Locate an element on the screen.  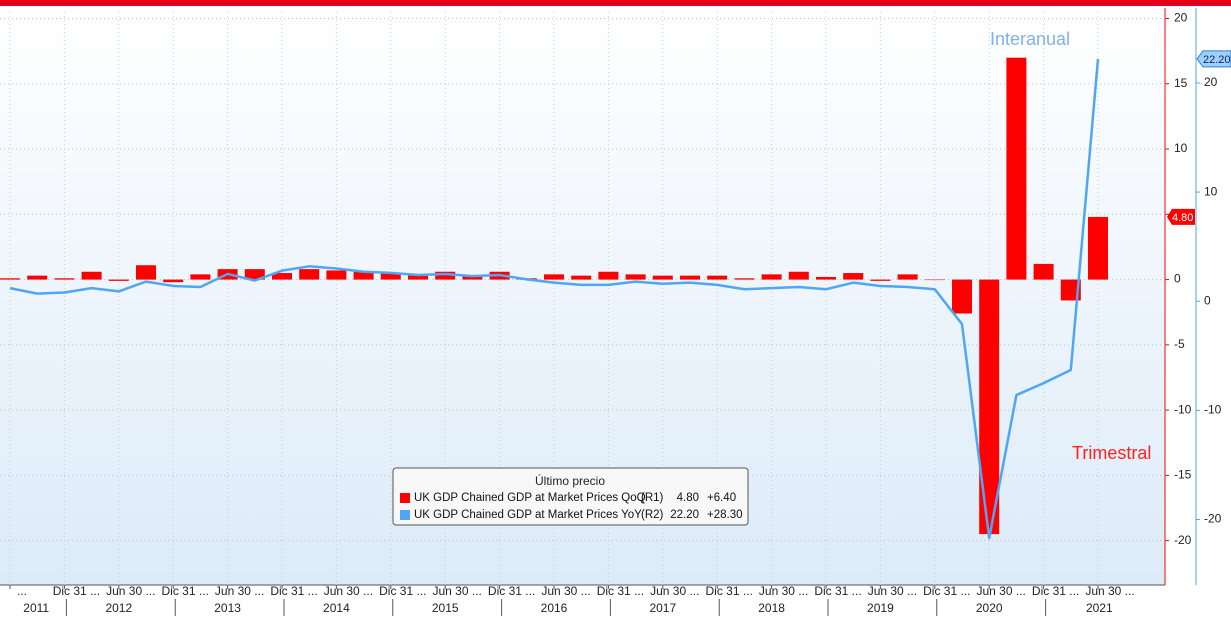
legend-name: UK GDP Chained GDP at Market Prices YoY is located at coordinates (528, 515).